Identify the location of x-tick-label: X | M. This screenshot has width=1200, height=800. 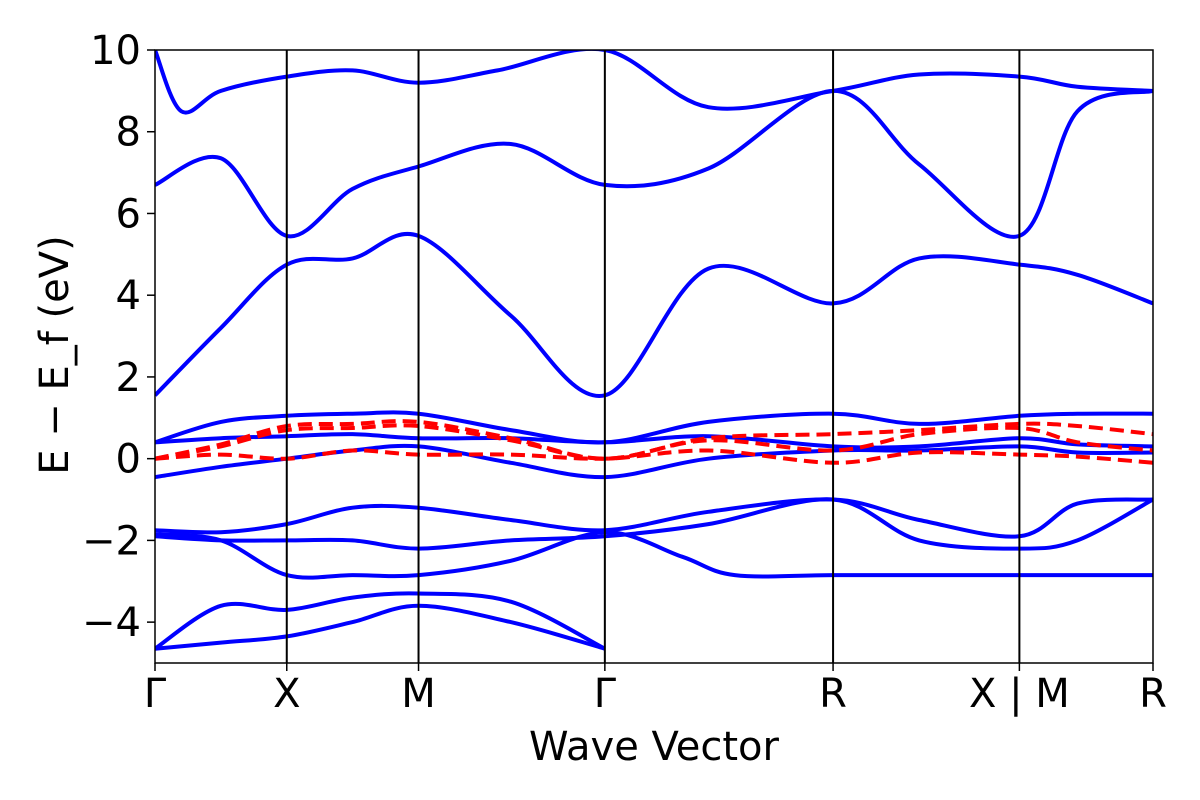
(1019, 694).